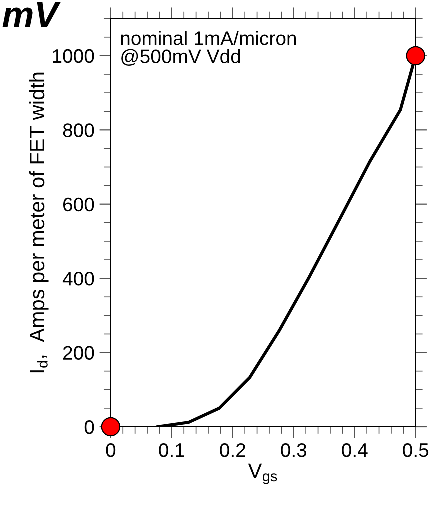  Describe the element at coordinates (79, 205) in the screenshot. I see `y-tick-label: 600` at that location.